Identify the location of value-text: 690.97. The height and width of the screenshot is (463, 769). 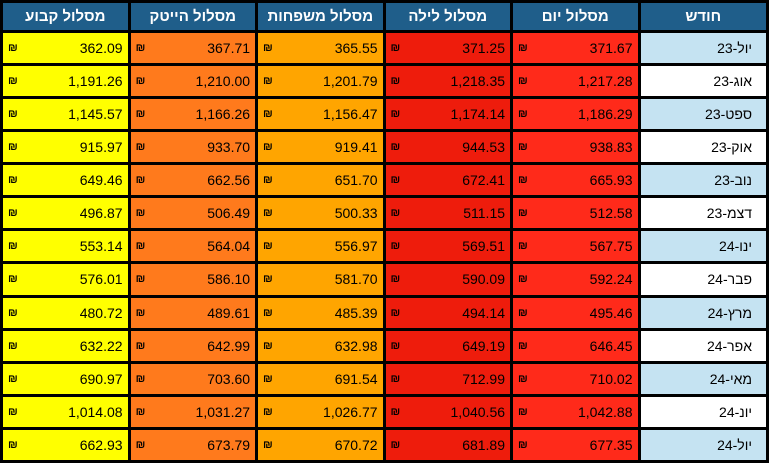
(101, 378).